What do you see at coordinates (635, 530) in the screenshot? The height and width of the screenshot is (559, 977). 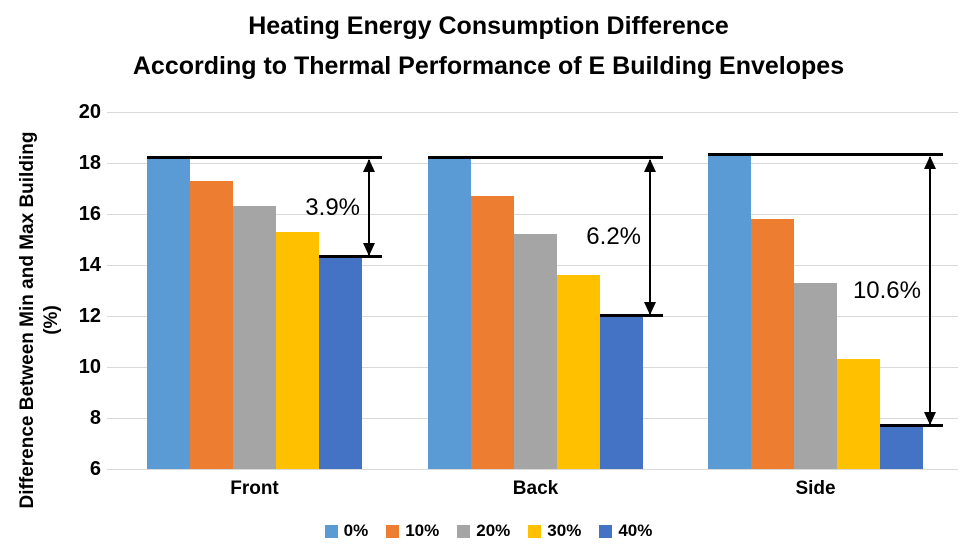 I see `legend-label: 40%` at bounding box center [635, 530].